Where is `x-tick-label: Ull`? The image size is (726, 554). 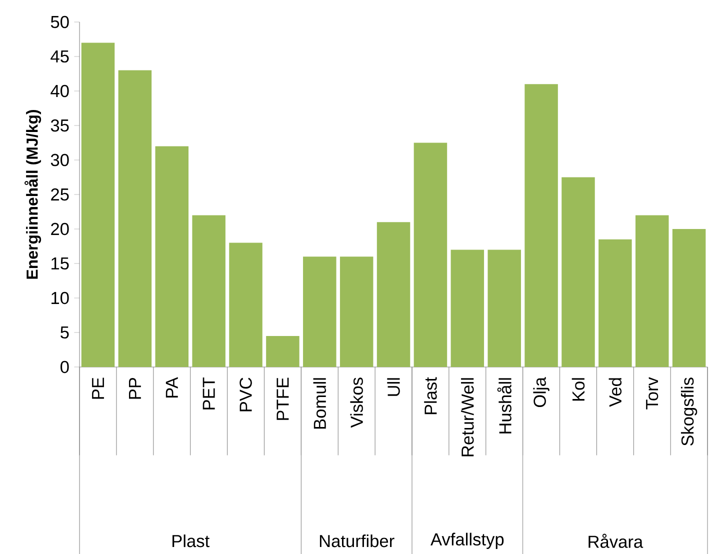 x-tick-label: Ull is located at coordinates (393, 387).